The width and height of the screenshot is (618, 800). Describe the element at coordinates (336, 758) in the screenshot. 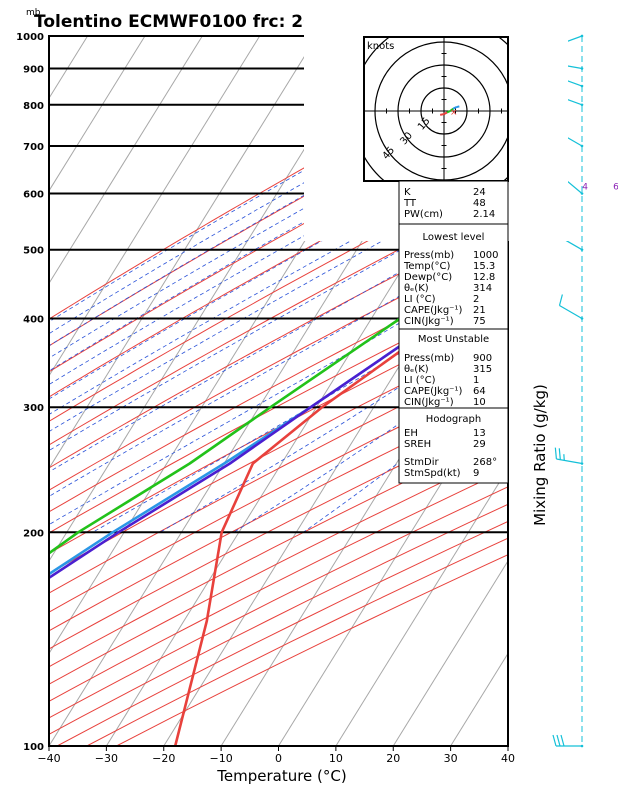

I see `x-tick-label: 10` at that location.